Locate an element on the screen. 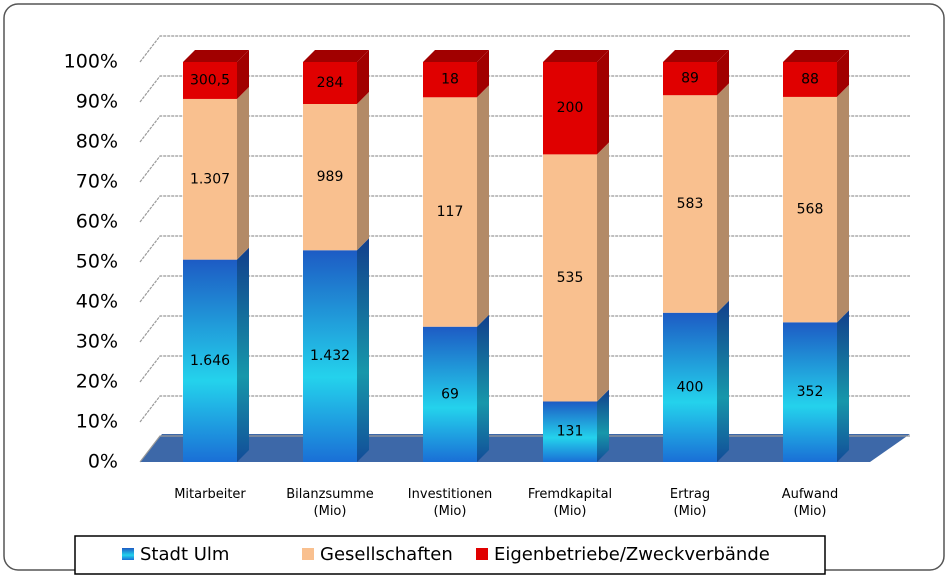 Image resolution: width=950 pixels, height=576 pixels. legend-label: Stadt Ulm is located at coordinates (184, 554).